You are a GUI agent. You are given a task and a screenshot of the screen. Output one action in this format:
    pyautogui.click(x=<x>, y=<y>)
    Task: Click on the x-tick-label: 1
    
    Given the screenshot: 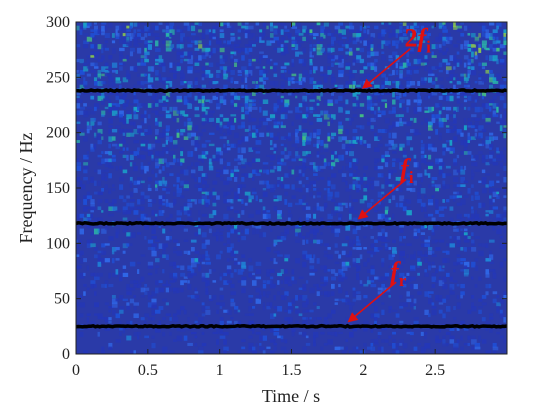 What is the action you would take?
    pyautogui.click(x=220, y=370)
    